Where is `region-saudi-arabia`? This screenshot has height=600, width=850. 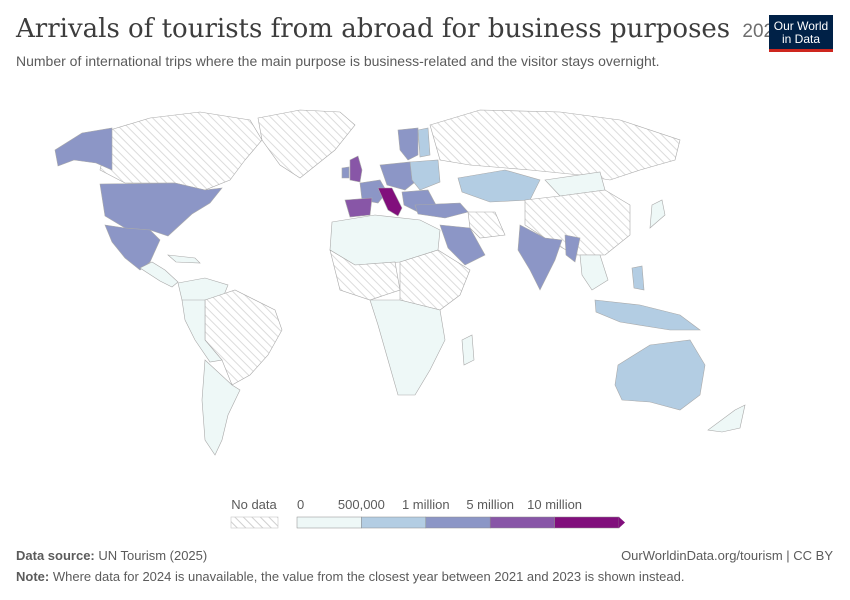
region-saudi-arabia is located at coordinates (462, 245).